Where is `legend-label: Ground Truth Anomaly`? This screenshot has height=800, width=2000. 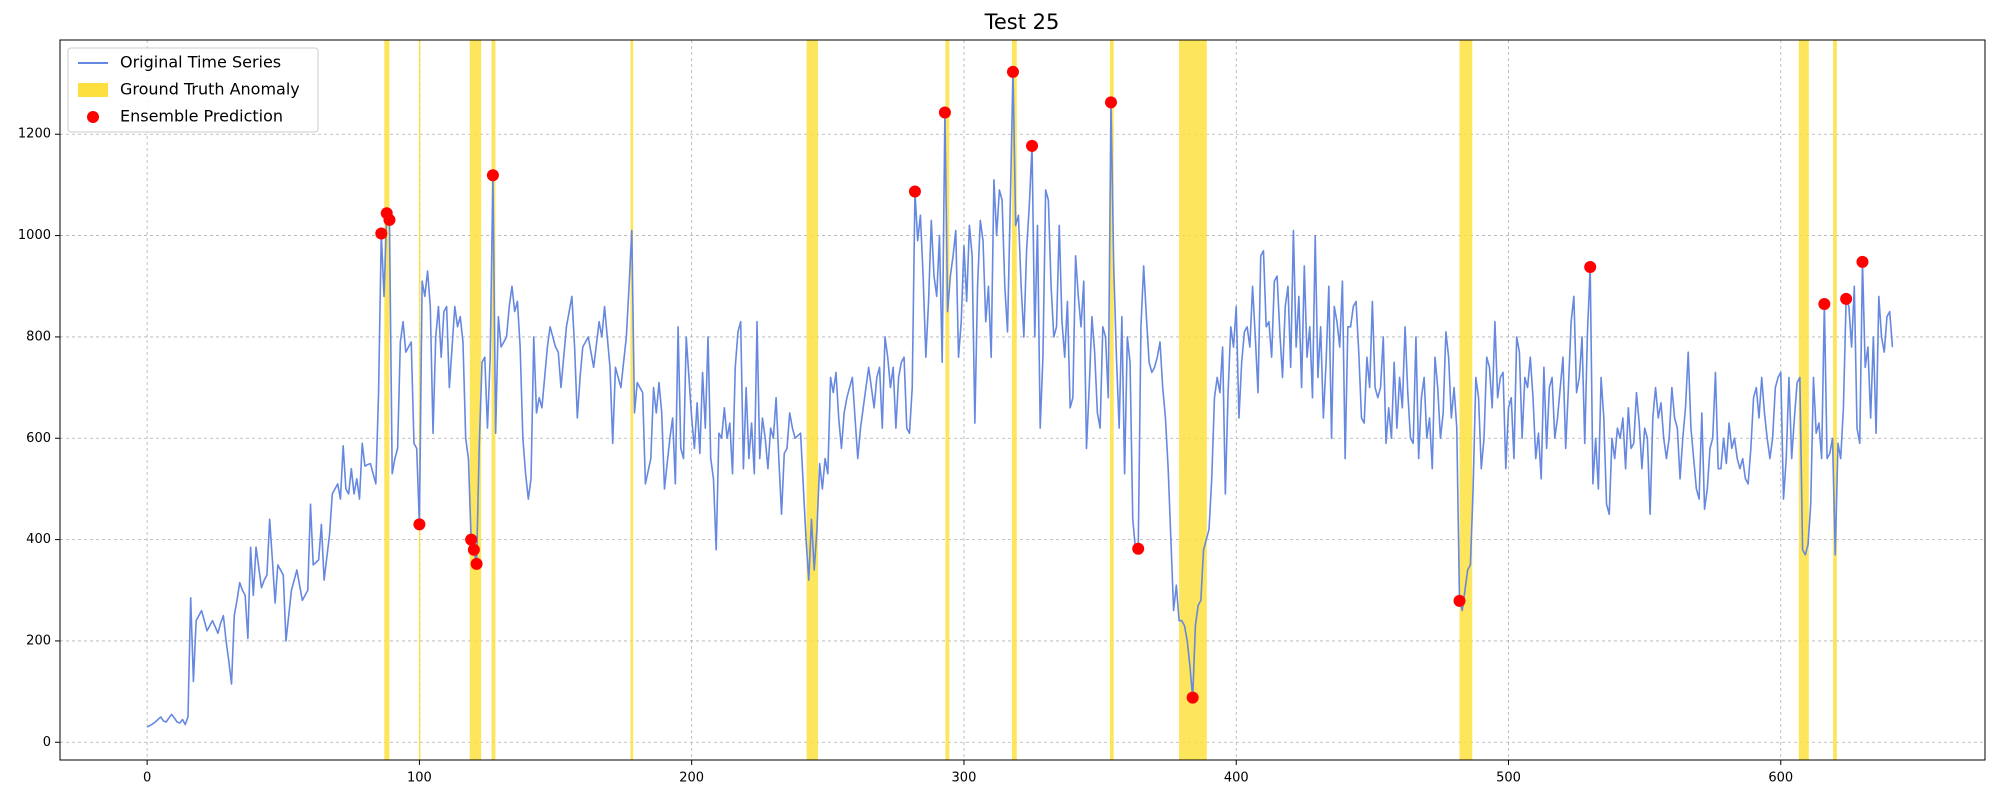 legend-label: Ground Truth Anomaly is located at coordinates (210, 89).